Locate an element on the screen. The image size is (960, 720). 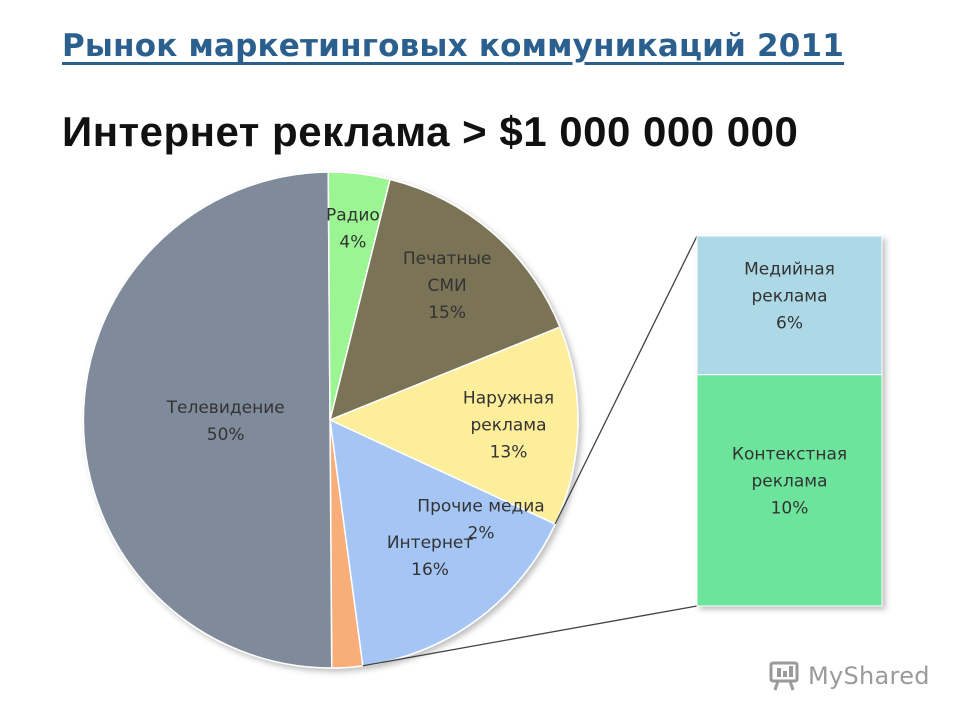
bar-label-медийная-реклама-line: 6% is located at coordinates (789, 323).